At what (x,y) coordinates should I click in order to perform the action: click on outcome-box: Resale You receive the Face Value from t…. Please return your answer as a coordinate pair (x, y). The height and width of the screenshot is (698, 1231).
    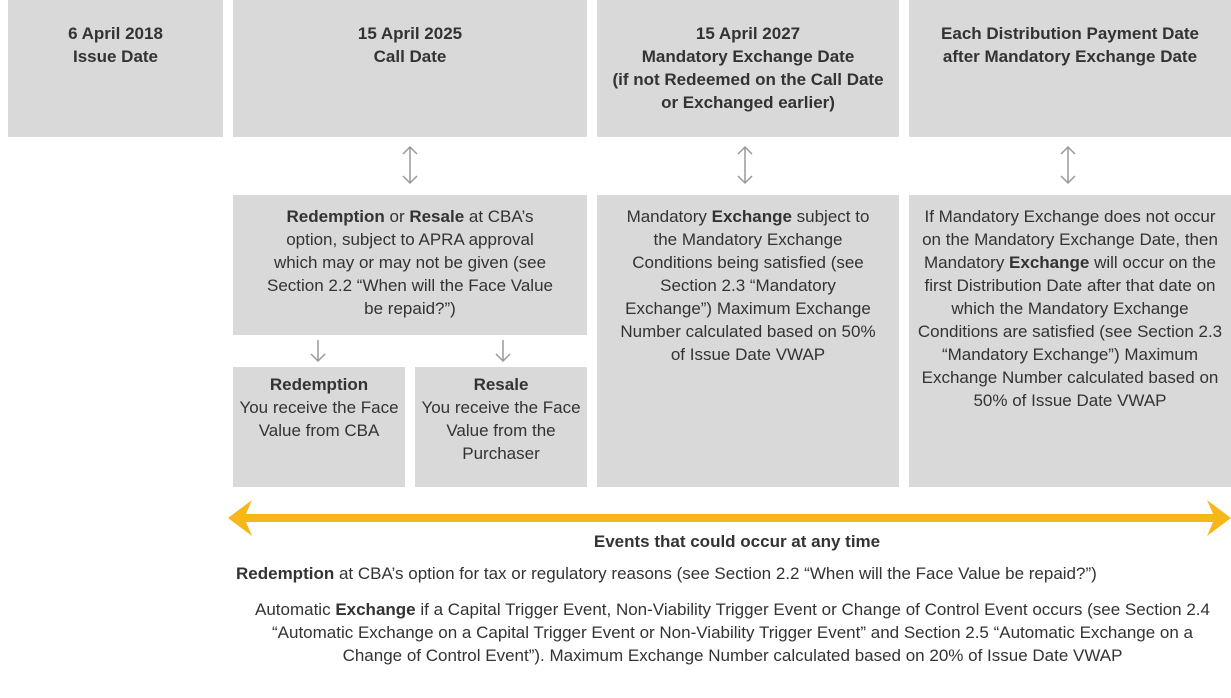
    Looking at the image, I should click on (501, 427).